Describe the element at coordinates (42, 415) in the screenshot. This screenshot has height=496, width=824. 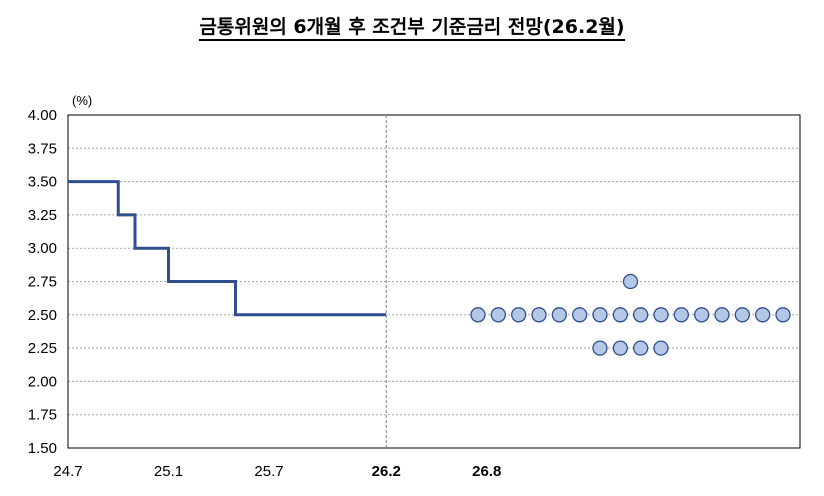
I see `y-tick-label: 1.75` at that location.